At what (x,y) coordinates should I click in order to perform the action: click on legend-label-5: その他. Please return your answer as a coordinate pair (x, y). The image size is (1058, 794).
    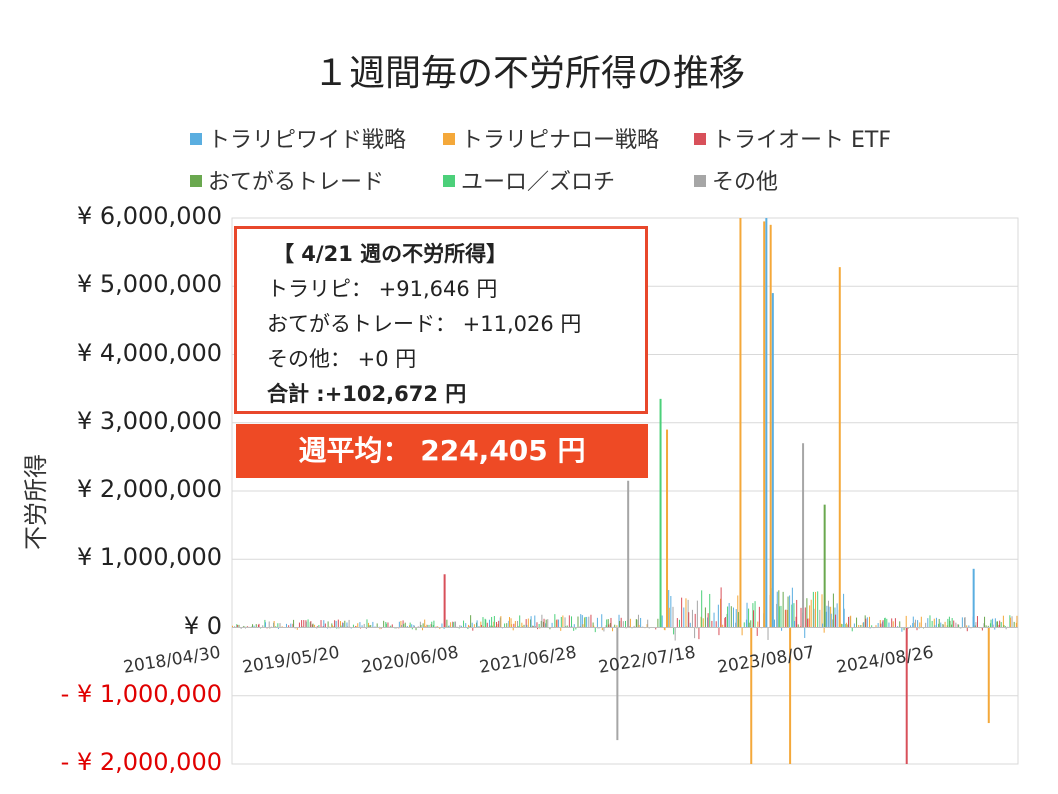
    Looking at the image, I should click on (745, 182).